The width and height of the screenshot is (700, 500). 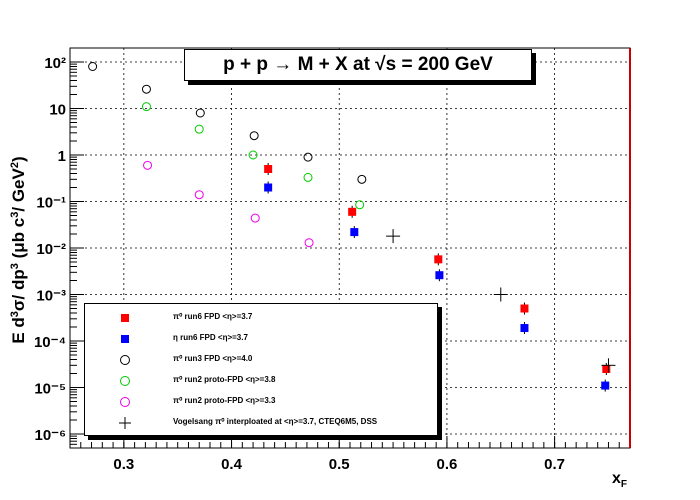 What do you see at coordinates (213, 358) in the screenshot?
I see `legend-label: π⁰ run3 FPD <η>=4.0` at bounding box center [213, 358].